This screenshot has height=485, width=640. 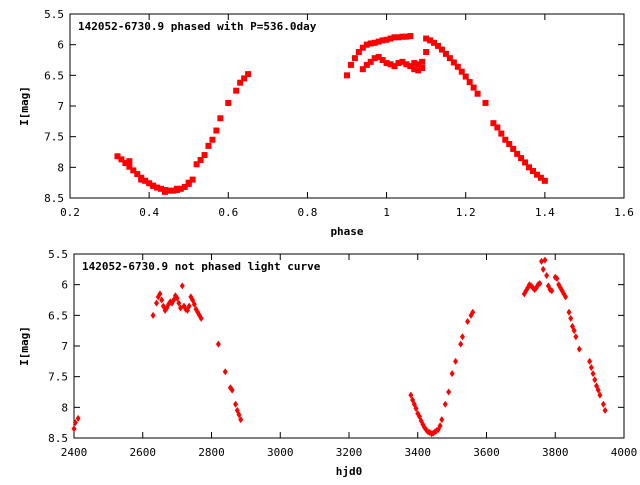 I want to click on phased-y-tick-label: 7, so click(x=60, y=106).